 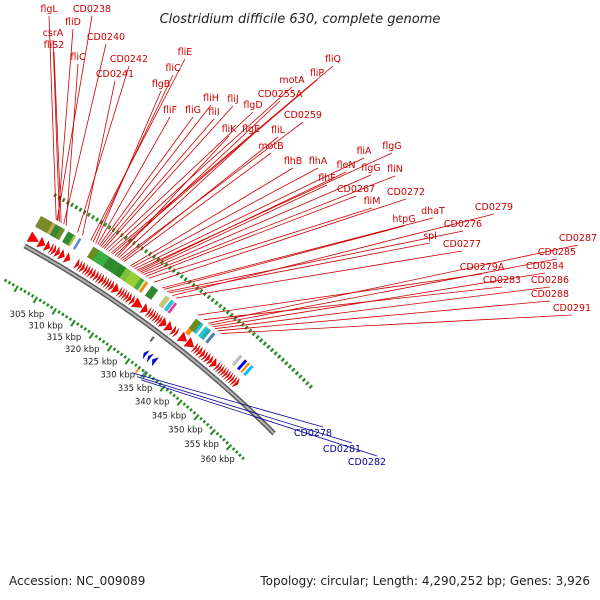 What do you see at coordinates (92, 9) in the screenshot?
I see `forward-gene-label: CD0238` at bounding box center [92, 9].